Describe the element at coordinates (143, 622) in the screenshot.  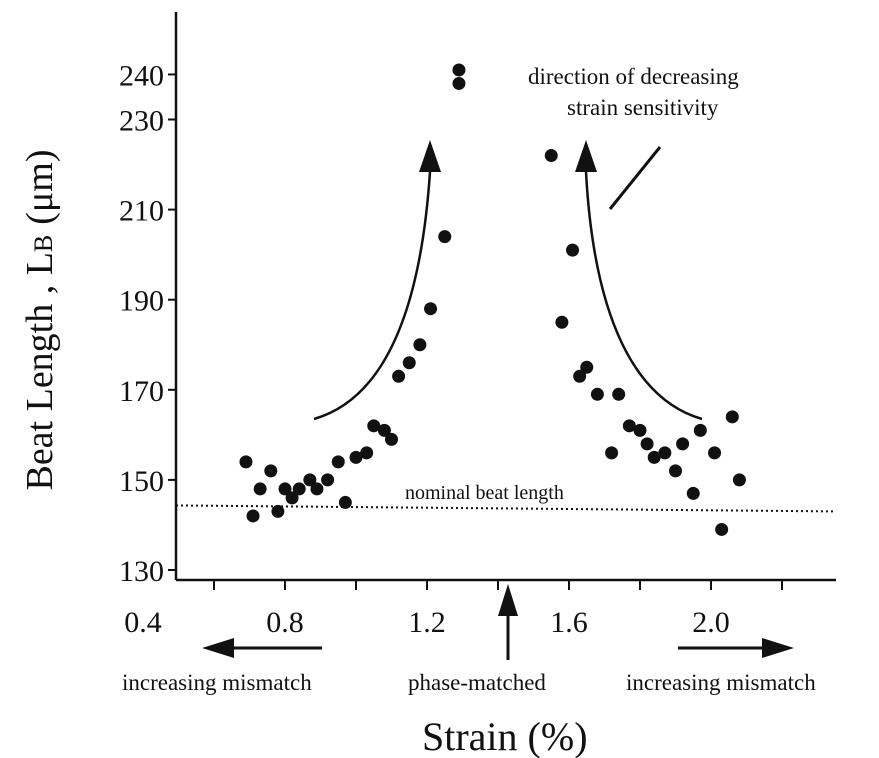
I see `x-tick-label: 0.4` at that location.